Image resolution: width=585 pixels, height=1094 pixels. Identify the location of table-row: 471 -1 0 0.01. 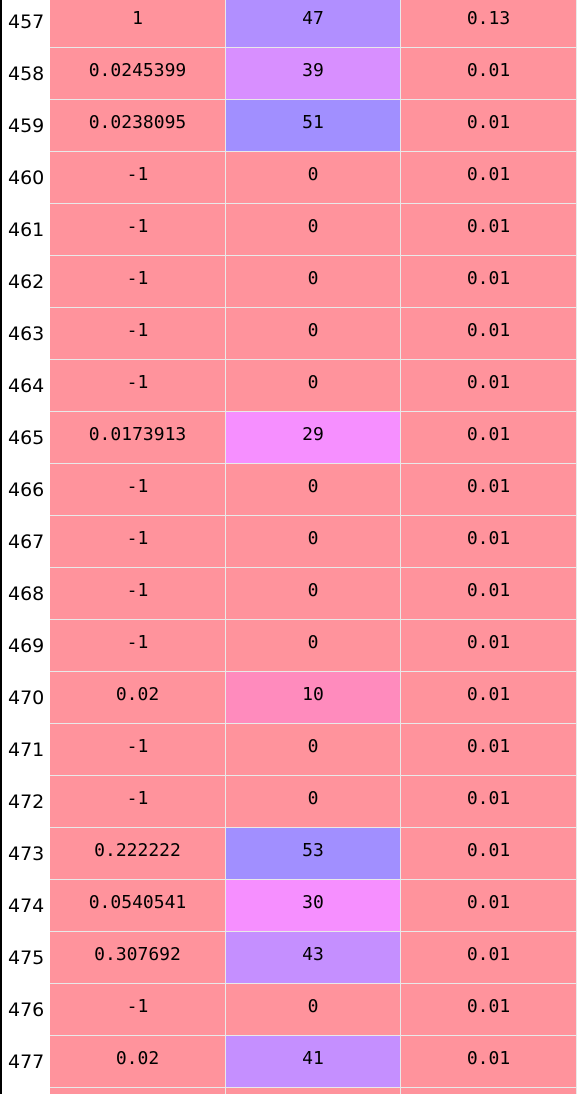
(292, 750).